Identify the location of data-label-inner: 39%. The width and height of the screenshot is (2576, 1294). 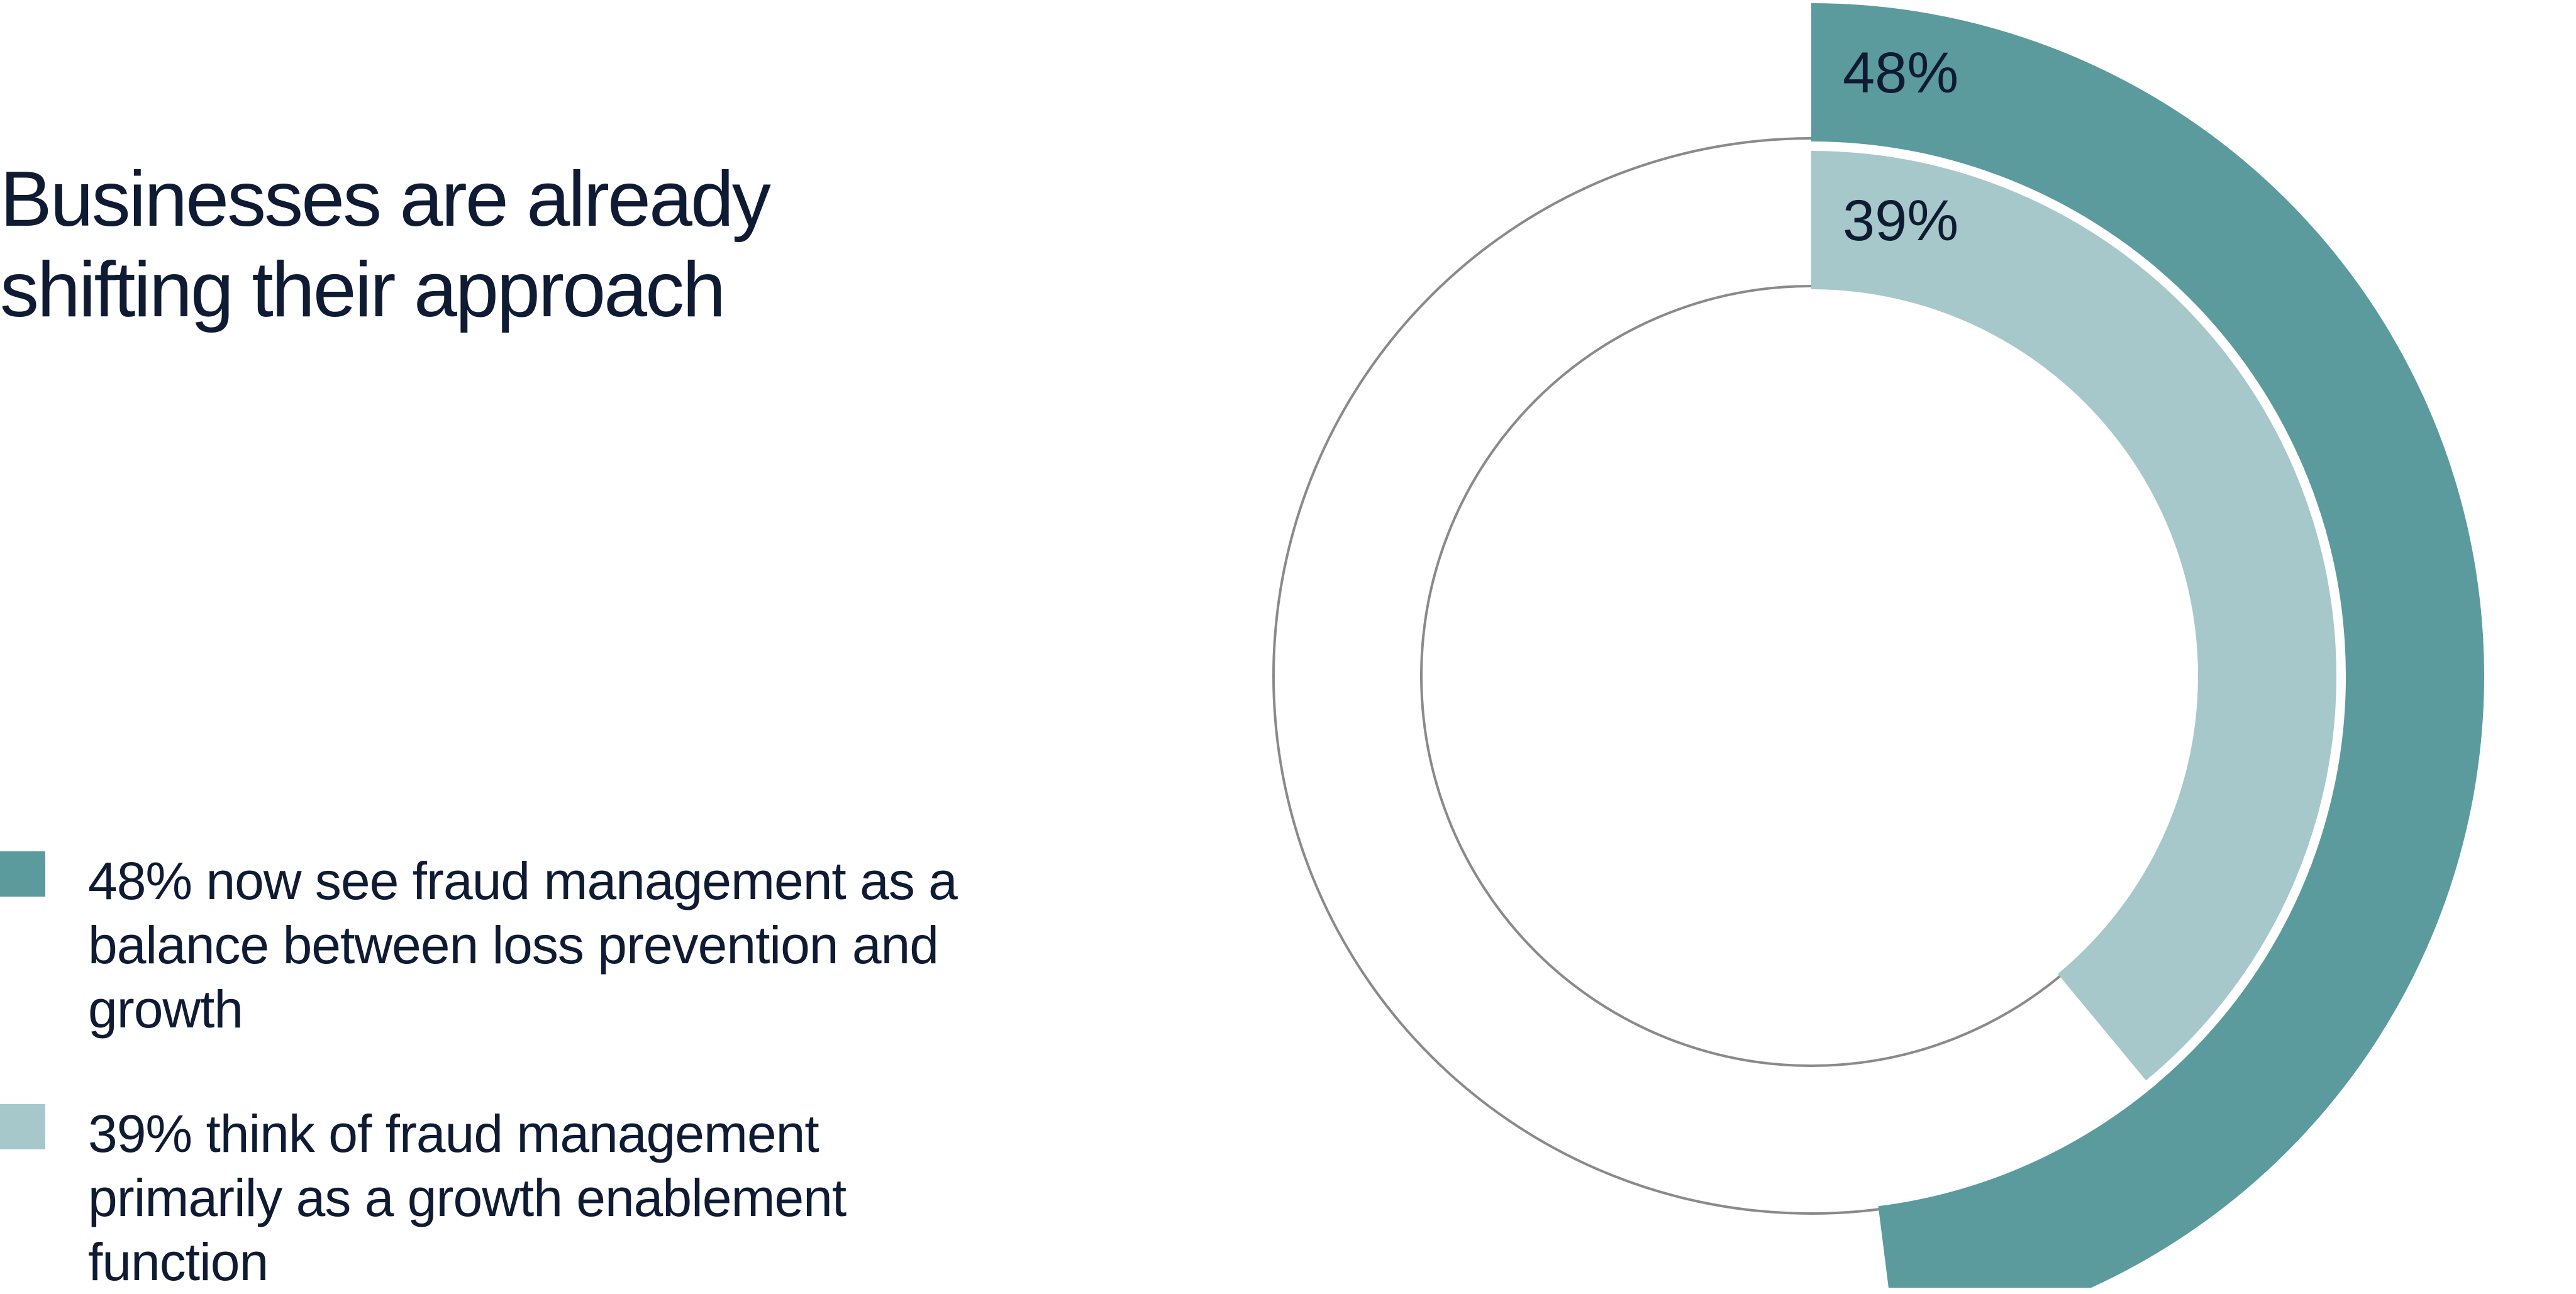
(1900, 221).